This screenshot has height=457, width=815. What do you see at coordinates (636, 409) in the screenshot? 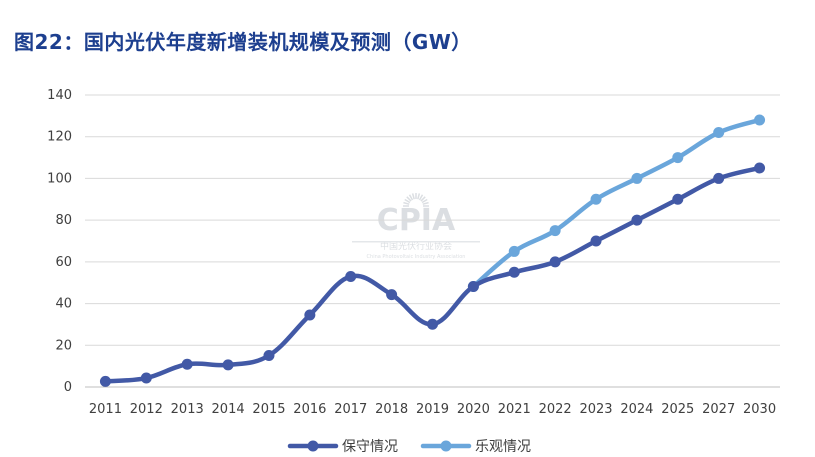
I see `x-tick-label: 2024` at bounding box center [636, 409].